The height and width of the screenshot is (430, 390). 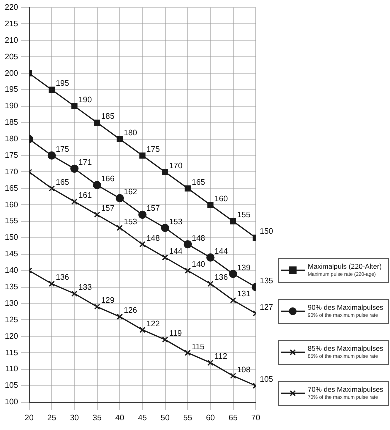 I want to click on x-tick-label: 50, so click(x=165, y=417).